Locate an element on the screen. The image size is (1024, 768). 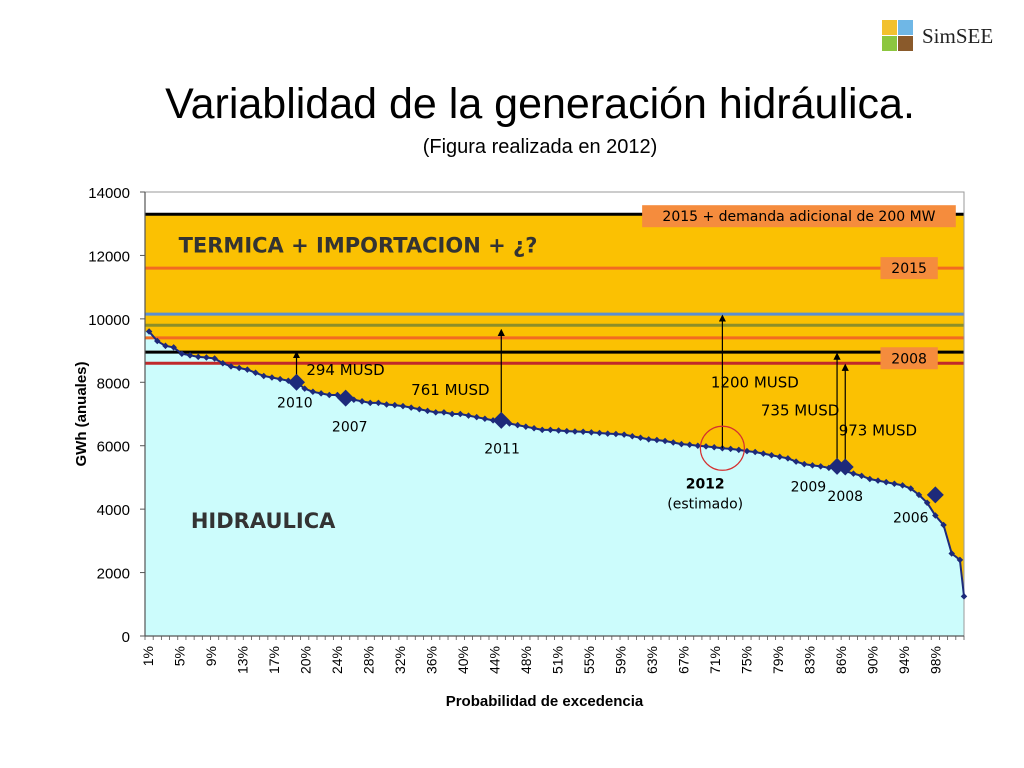
x-tick-label: 28% is located at coordinates (369, 660).